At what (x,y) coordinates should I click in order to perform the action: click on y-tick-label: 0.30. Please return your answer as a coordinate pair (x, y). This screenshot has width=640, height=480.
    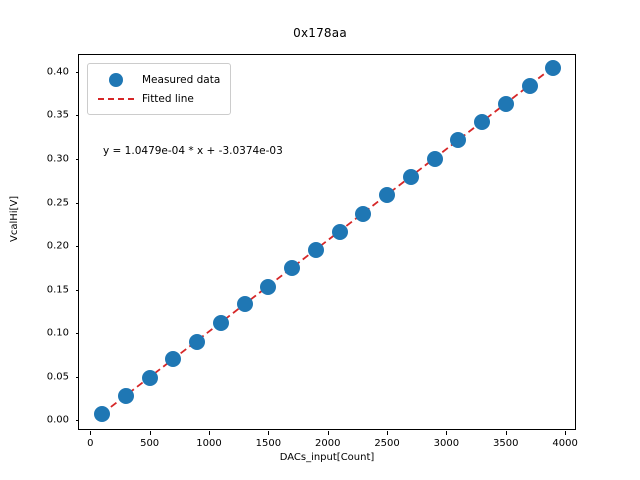
    Looking at the image, I should click on (57, 159).